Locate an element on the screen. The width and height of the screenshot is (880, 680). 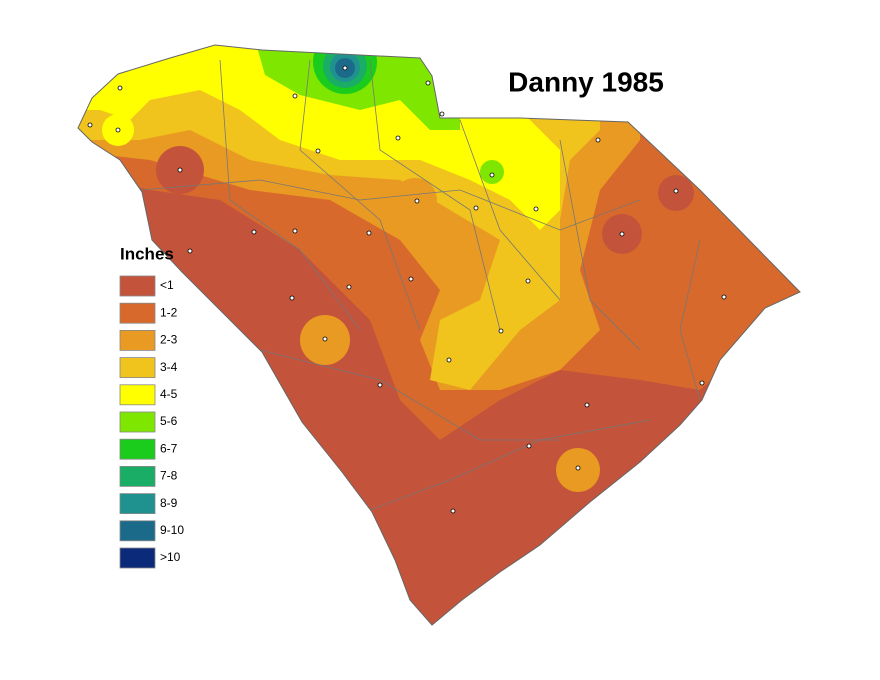
legend-label: 5-6 is located at coordinates (169, 421).